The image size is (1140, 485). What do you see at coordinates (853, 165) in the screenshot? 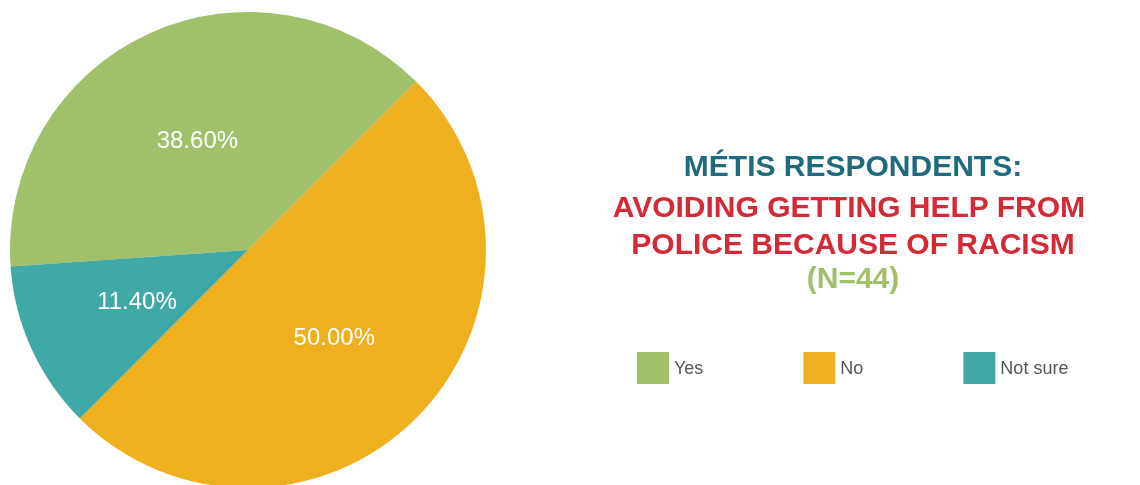
I see `text: MÉTIS RESPONDENTS:` at bounding box center [853, 165].